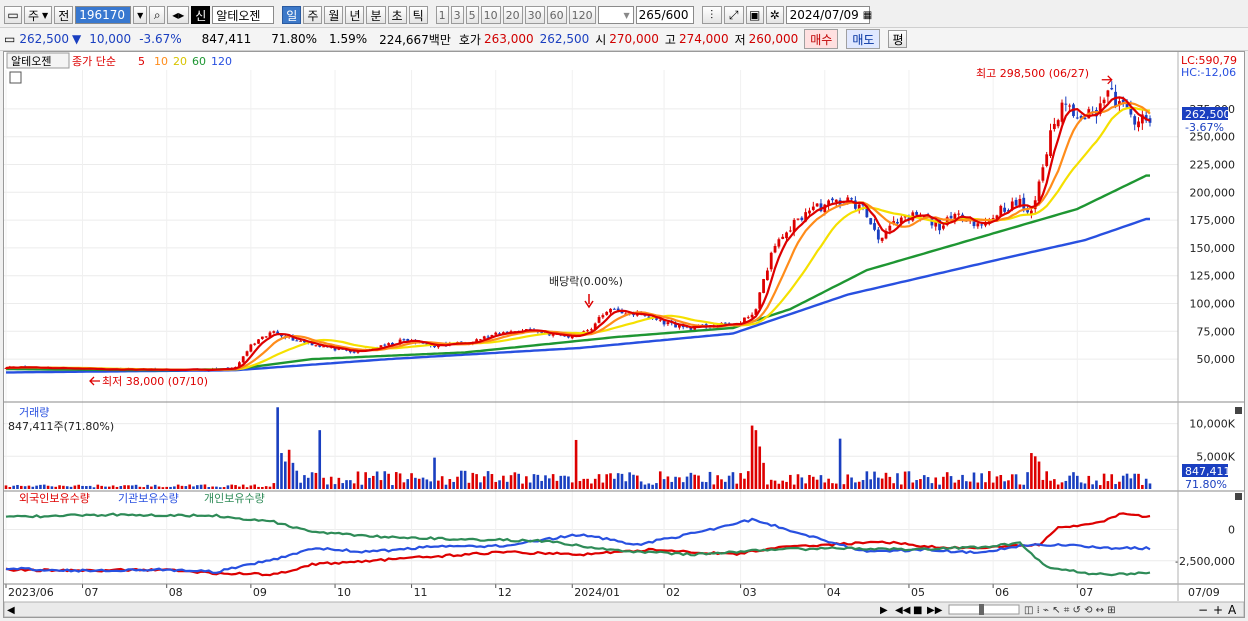  Describe the element at coordinates (1218, 610) in the screenshot. I see `zoom-in-icon: +` at that location.